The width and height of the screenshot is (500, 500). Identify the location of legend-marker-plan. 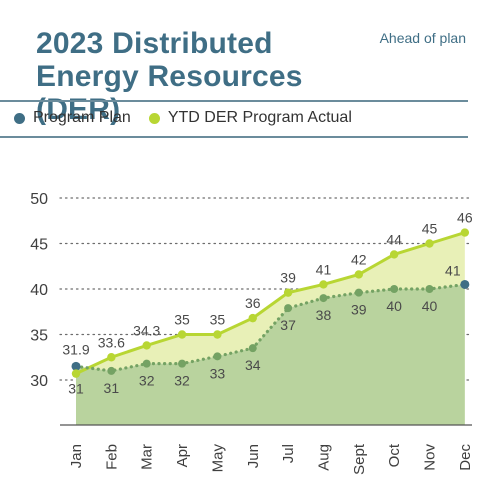
(19, 118).